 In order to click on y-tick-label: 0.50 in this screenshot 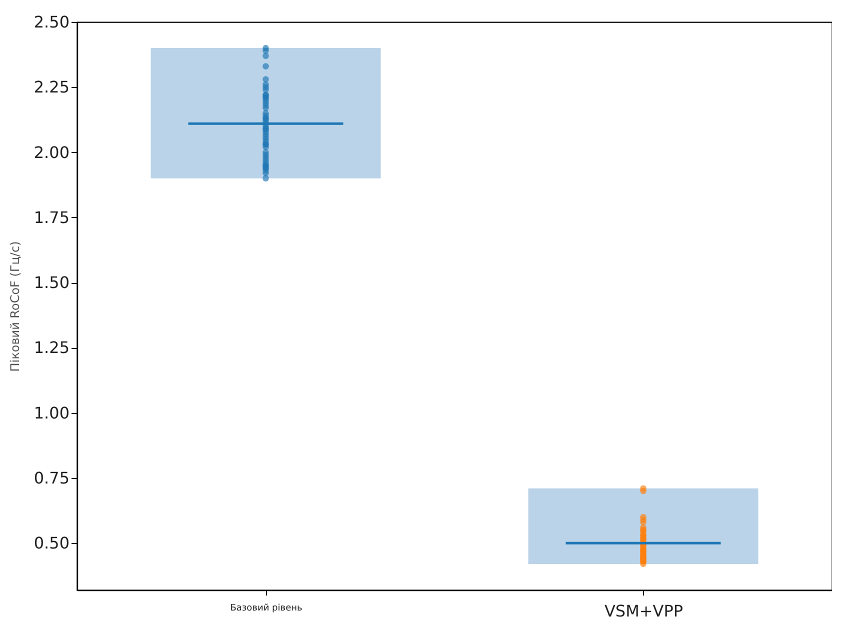, I will do `click(52, 543)`.